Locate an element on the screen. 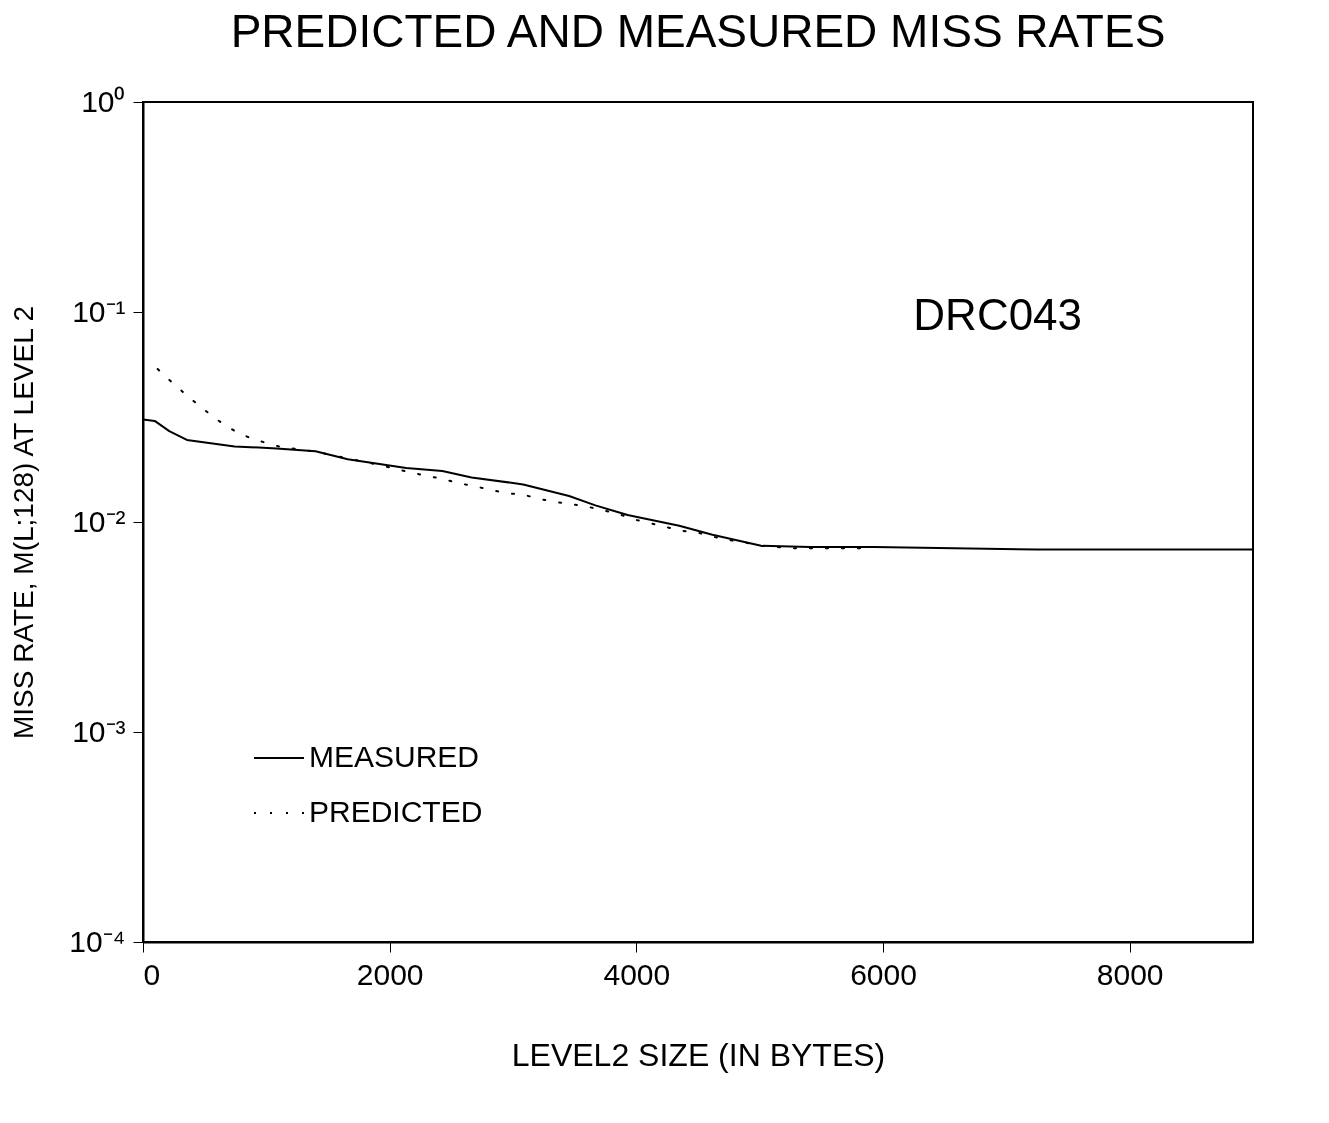 This screenshot has height=1123, width=1329. y-tick-label: 10⁻⁴ is located at coordinates (97, 941).